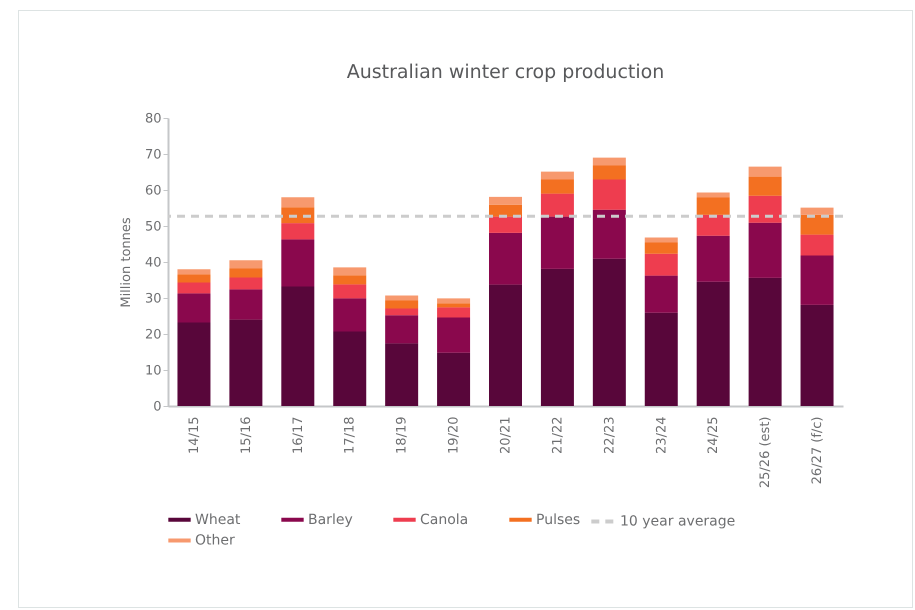 This screenshot has height=610, width=915. What do you see at coordinates (350, 435) in the screenshot?
I see `x-tick-label: 17/18` at bounding box center [350, 435].